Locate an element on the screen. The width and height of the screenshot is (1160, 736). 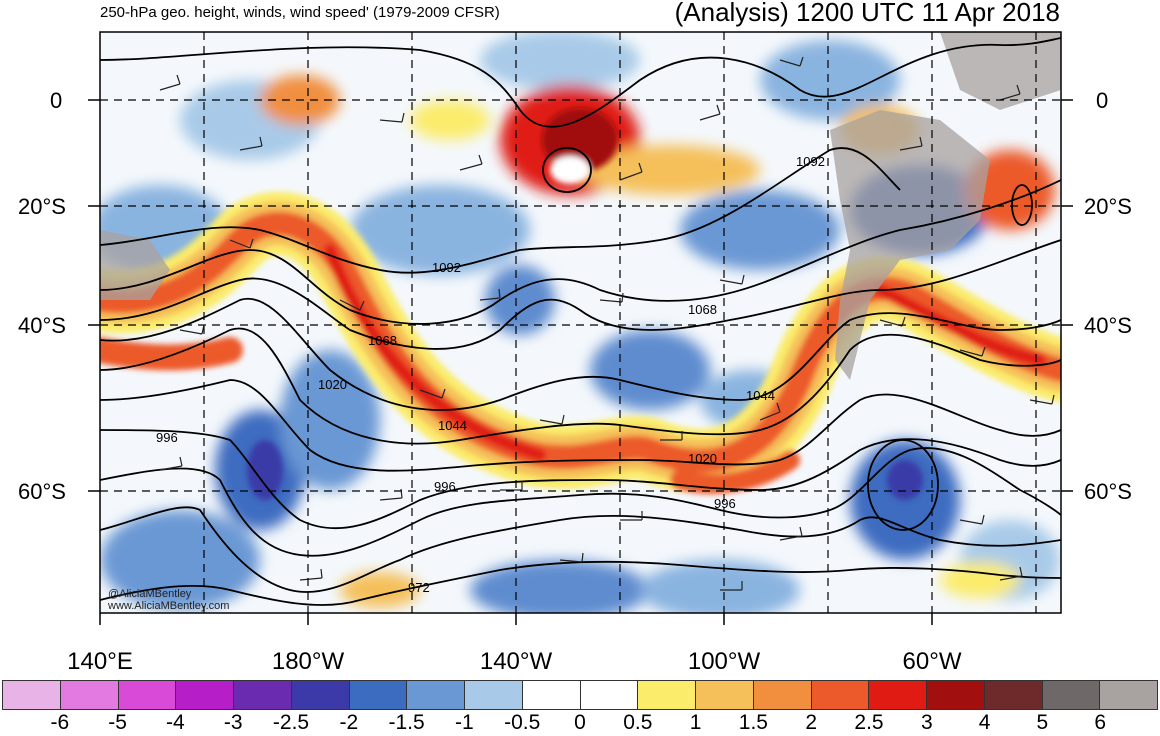
colorbar is located at coordinates (580, 695).